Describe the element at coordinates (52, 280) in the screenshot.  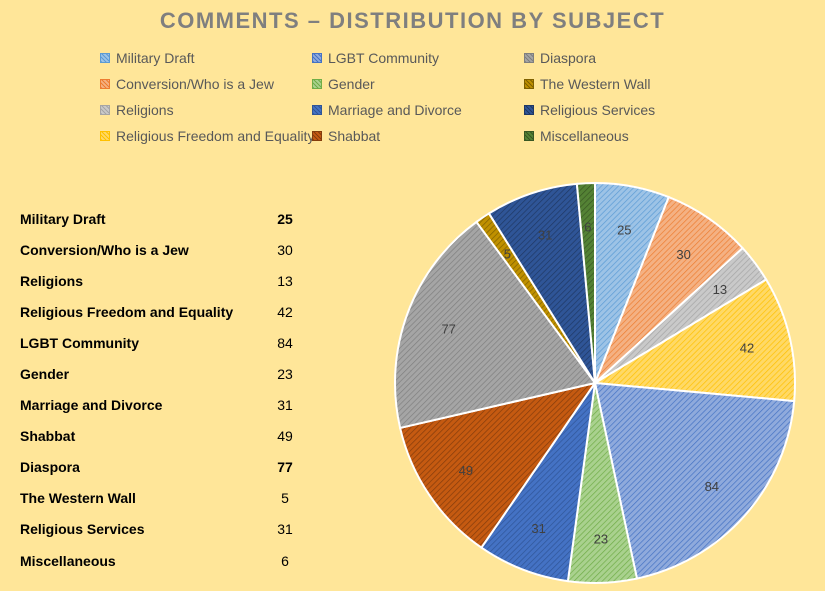
I see `table-category: Religions` at that location.